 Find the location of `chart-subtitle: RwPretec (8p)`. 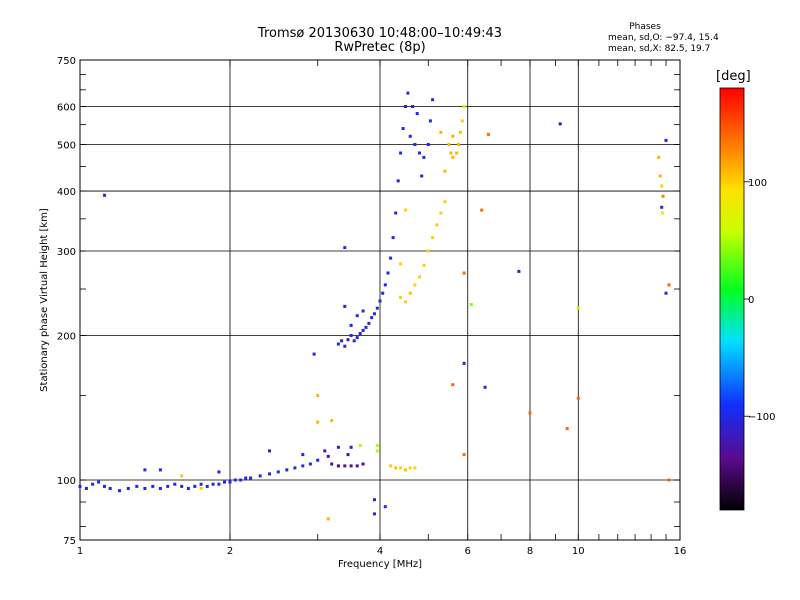

chart-subtitle: RwPretec (8p) is located at coordinates (380, 47).